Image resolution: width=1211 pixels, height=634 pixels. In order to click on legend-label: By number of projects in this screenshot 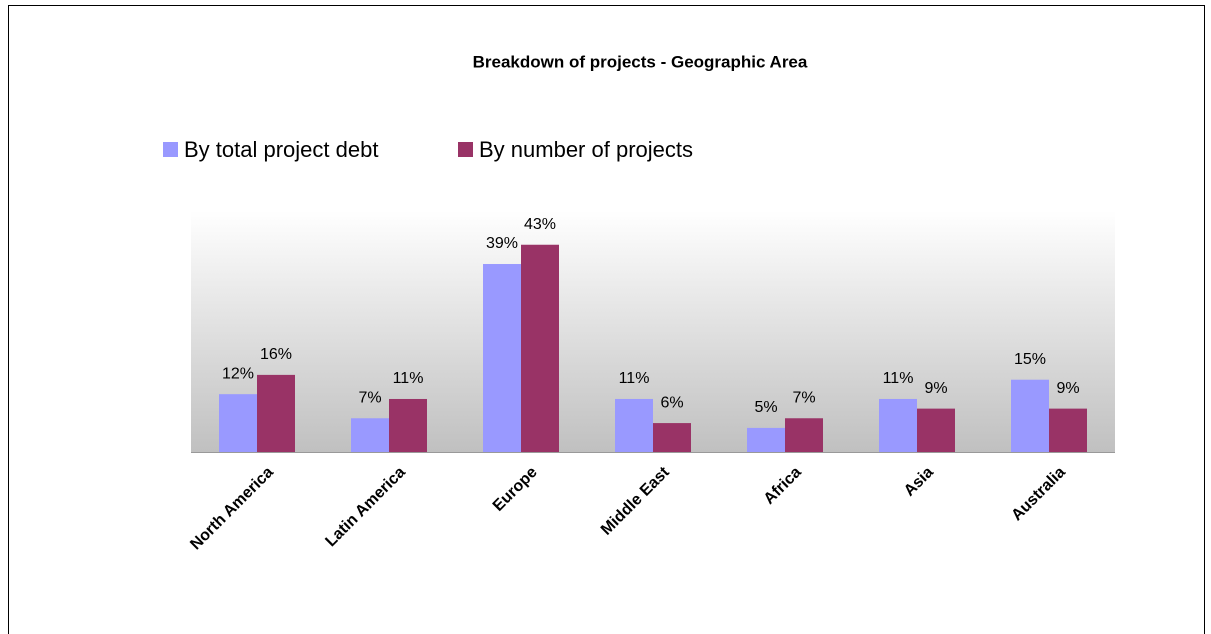, I will do `click(586, 149)`.